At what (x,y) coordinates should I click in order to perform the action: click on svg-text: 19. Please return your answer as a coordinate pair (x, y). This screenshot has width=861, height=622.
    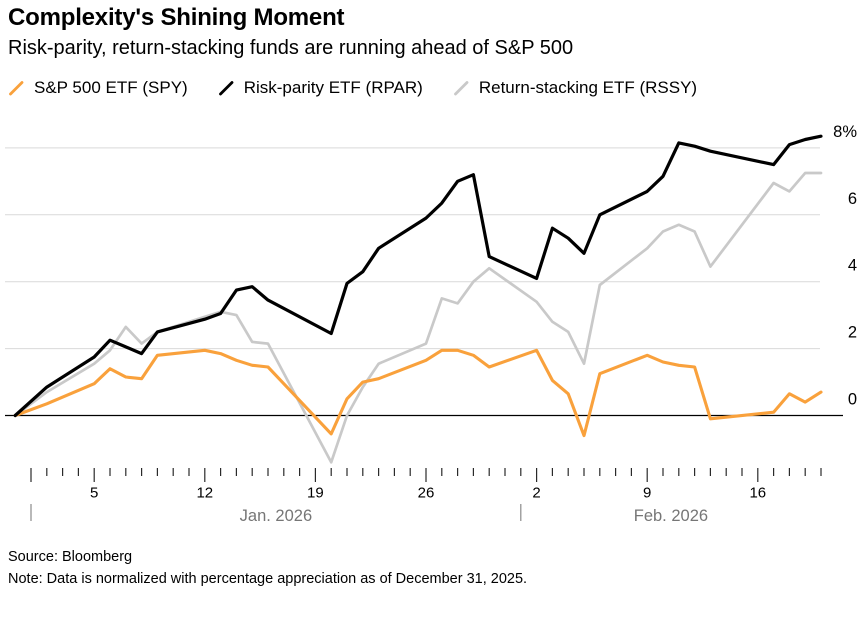
    Looking at the image, I should click on (315, 493).